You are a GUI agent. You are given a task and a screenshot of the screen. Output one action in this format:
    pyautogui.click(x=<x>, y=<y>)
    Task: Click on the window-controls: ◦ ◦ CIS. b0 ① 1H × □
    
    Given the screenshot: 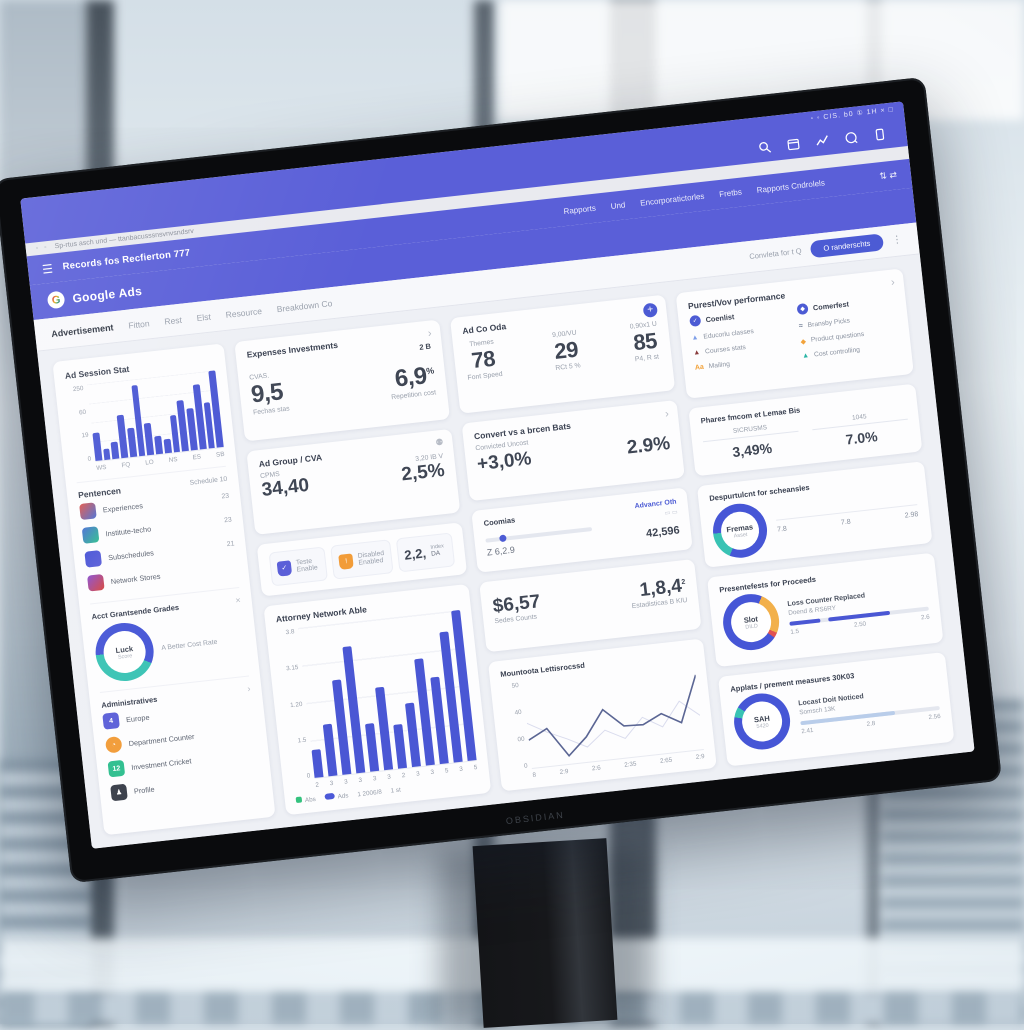 What is the action you would take?
    pyautogui.click(x=852, y=114)
    